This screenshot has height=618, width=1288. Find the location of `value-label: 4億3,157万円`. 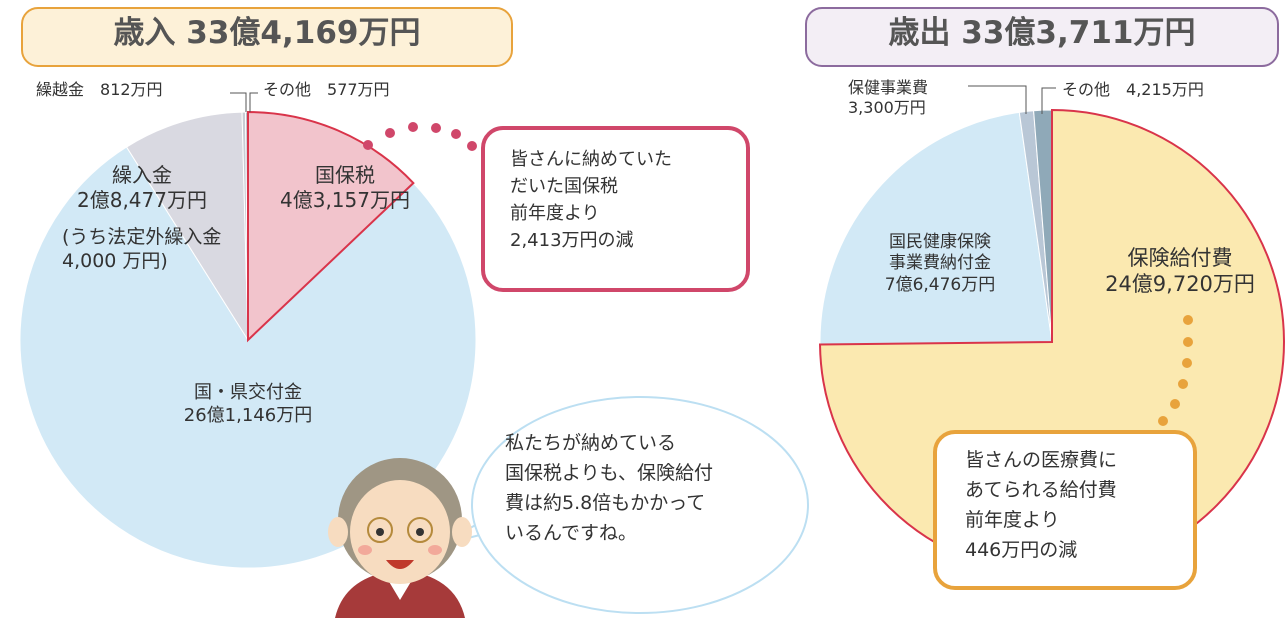

value-label: 4億3,157万円 is located at coordinates (345, 200).